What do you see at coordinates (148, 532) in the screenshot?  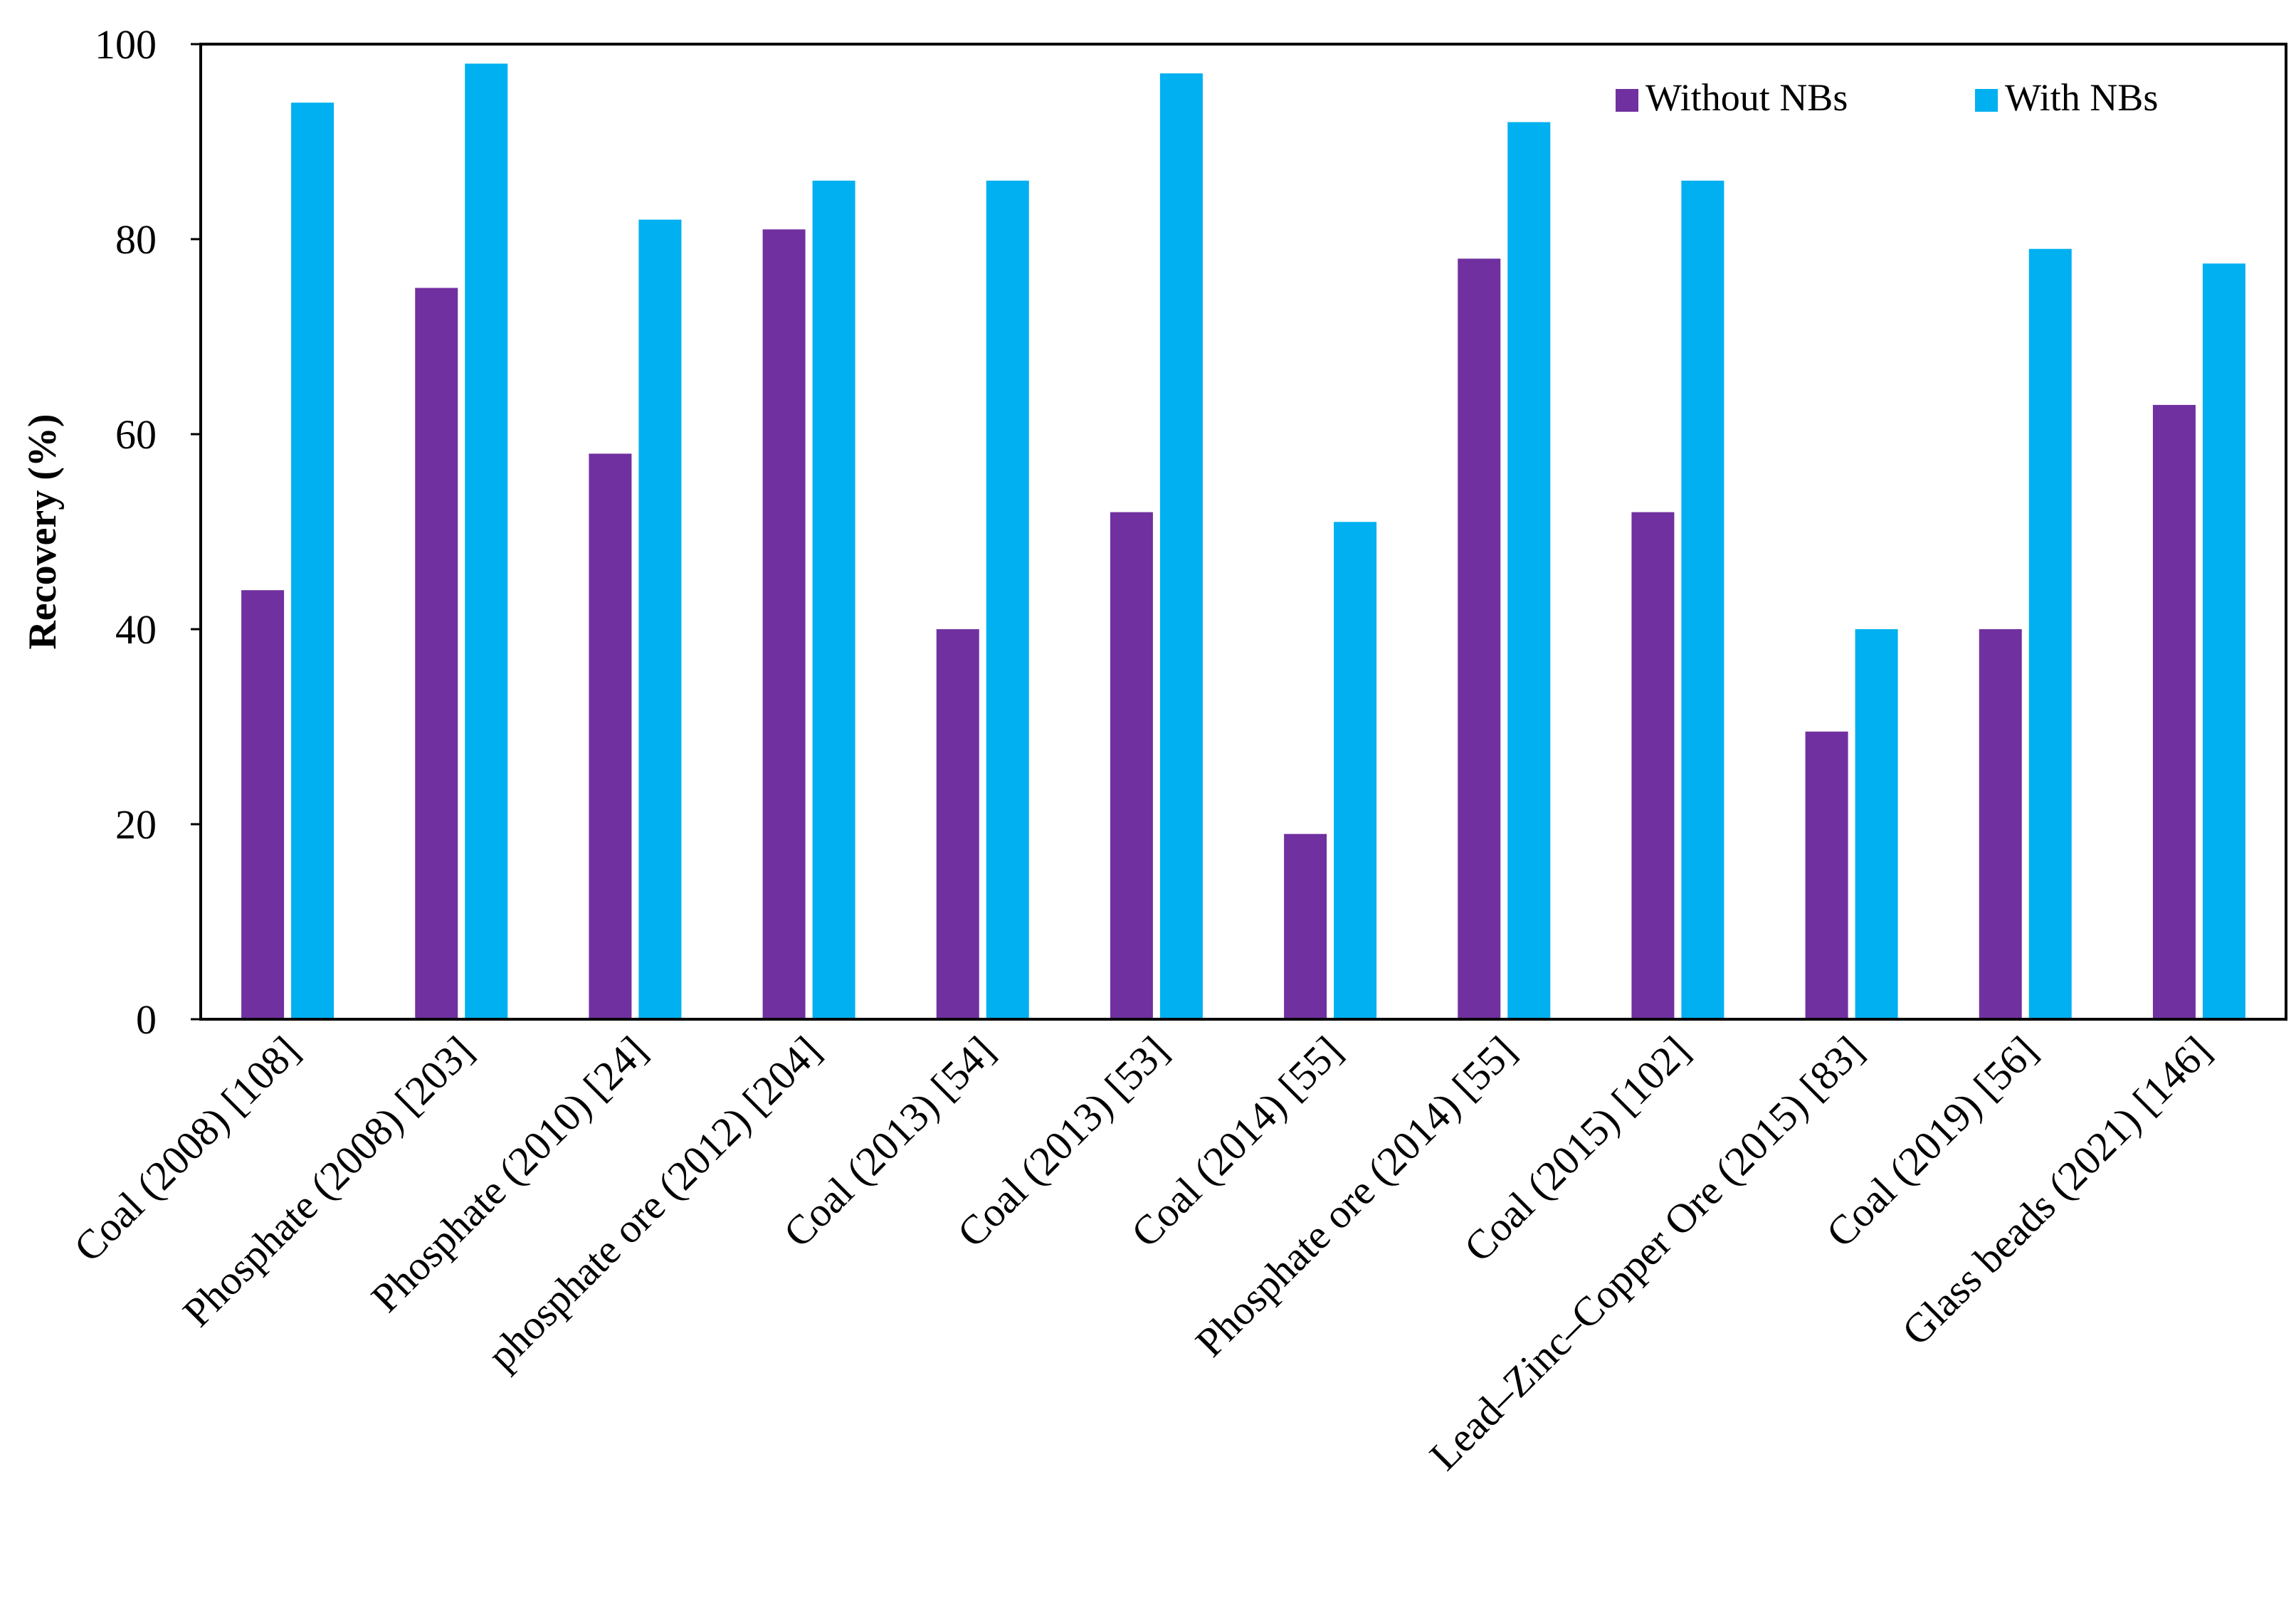 I see `y-axis-ticks: 0 20 40 60 80 100` at bounding box center [148, 532].